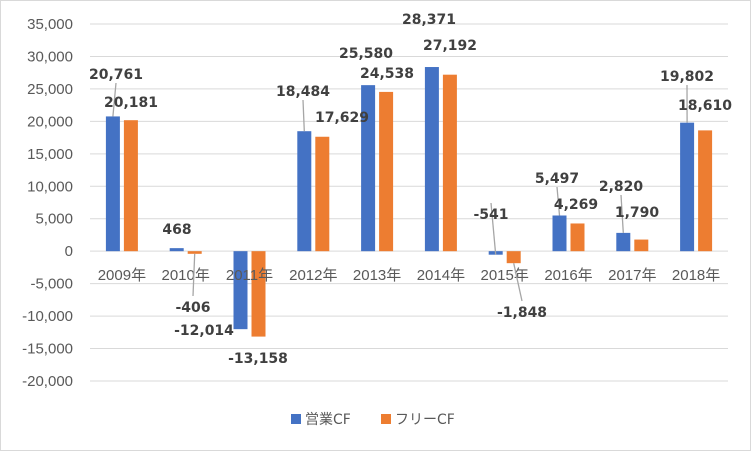 The width and height of the screenshot is (751, 451). What do you see at coordinates (249, 275) in the screenshot?
I see `x-tick-label: 2011年` at bounding box center [249, 275].